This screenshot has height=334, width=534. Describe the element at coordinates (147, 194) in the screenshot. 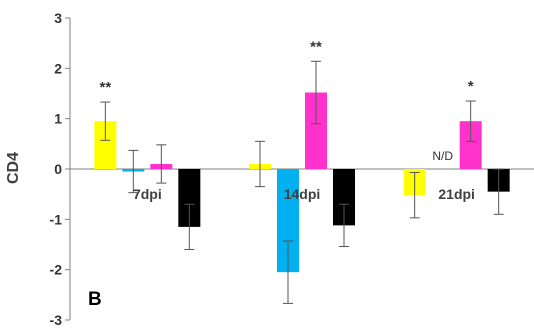

I see `category-label: 7dpi` at that location.